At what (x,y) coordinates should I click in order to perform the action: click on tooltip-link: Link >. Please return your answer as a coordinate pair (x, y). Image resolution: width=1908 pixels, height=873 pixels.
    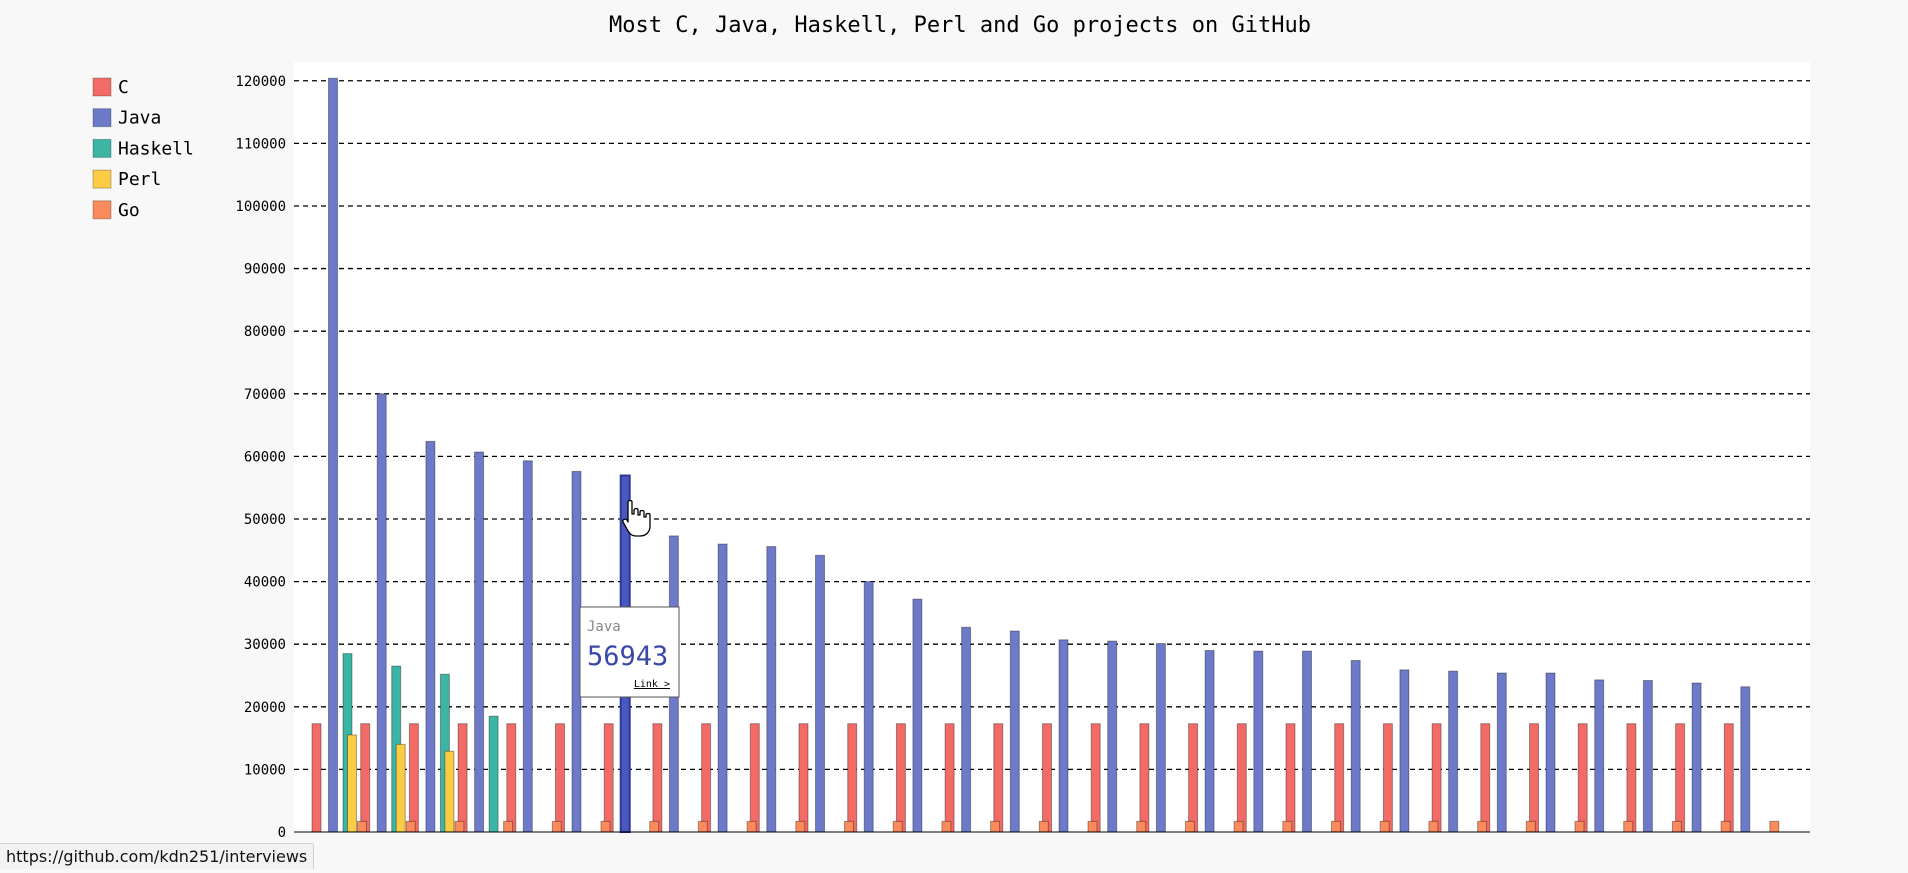
    Looking at the image, I should click on (652, 684).